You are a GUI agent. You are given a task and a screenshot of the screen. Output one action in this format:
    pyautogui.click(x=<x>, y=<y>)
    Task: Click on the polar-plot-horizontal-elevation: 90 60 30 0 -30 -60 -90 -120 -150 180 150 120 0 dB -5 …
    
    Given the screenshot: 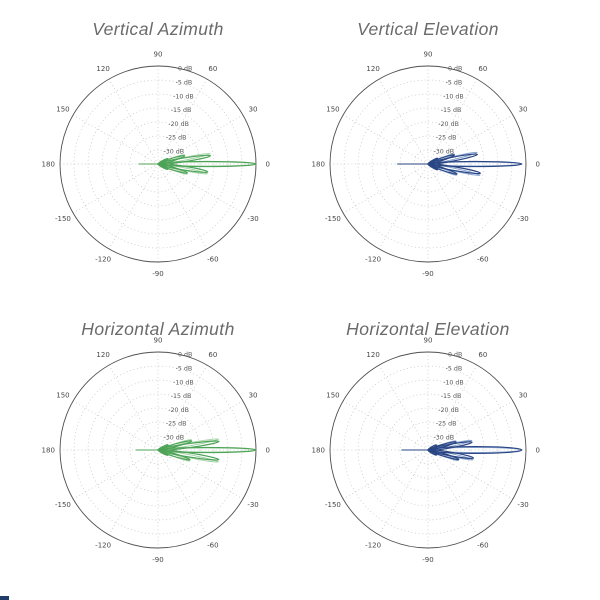 What is the action you would take?
    pyautogui.click(x=426, y=451)
    